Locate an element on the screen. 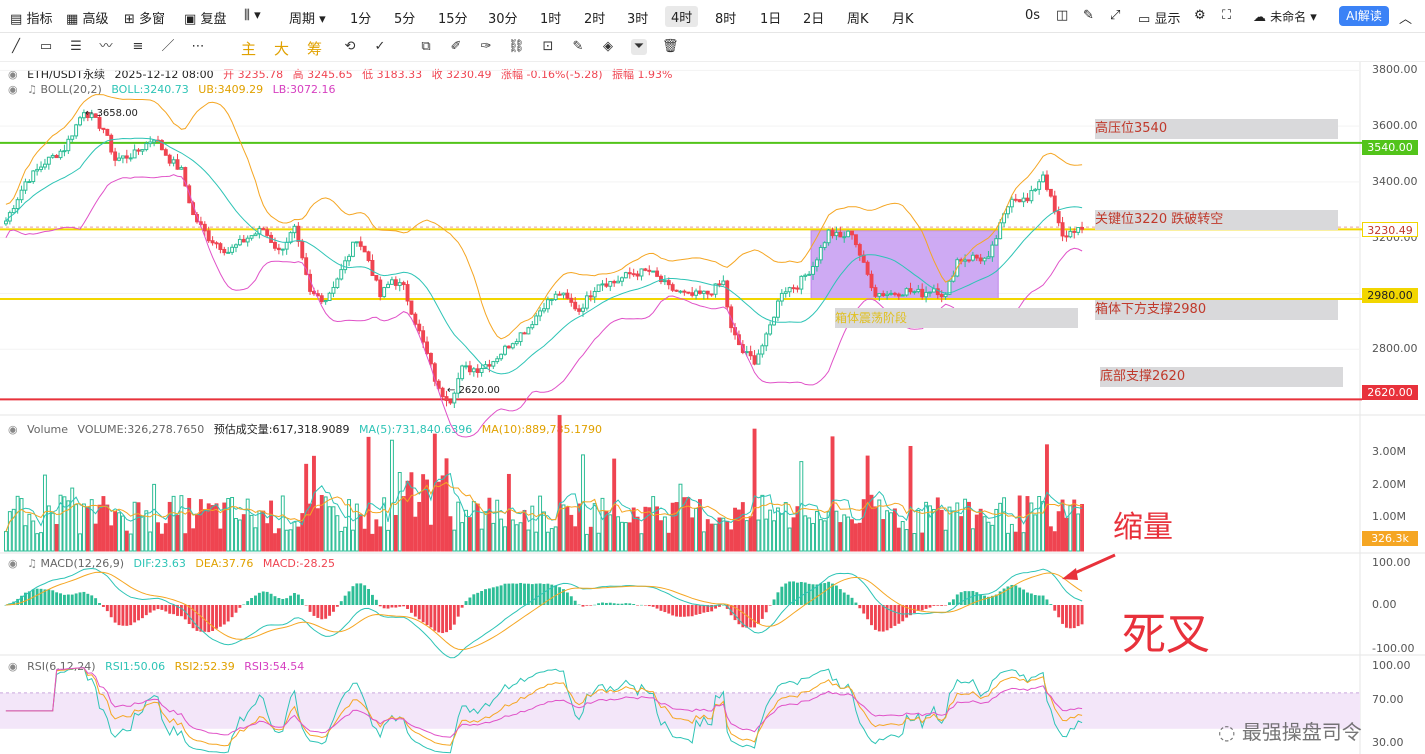 The width and height of the screenshot is (1425, 754). copy-icon: ⧉ is located at coordinates (426, 46).